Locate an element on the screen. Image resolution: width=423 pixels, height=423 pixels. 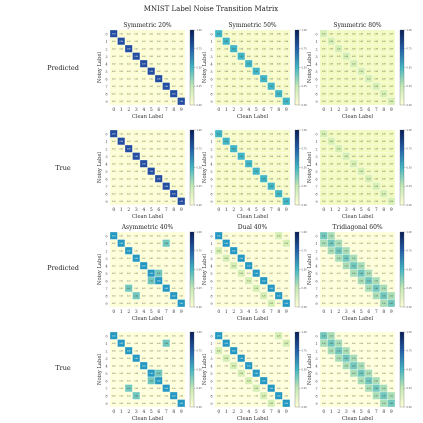
y-tick-label: 9 is located at coordinates (316, 102).